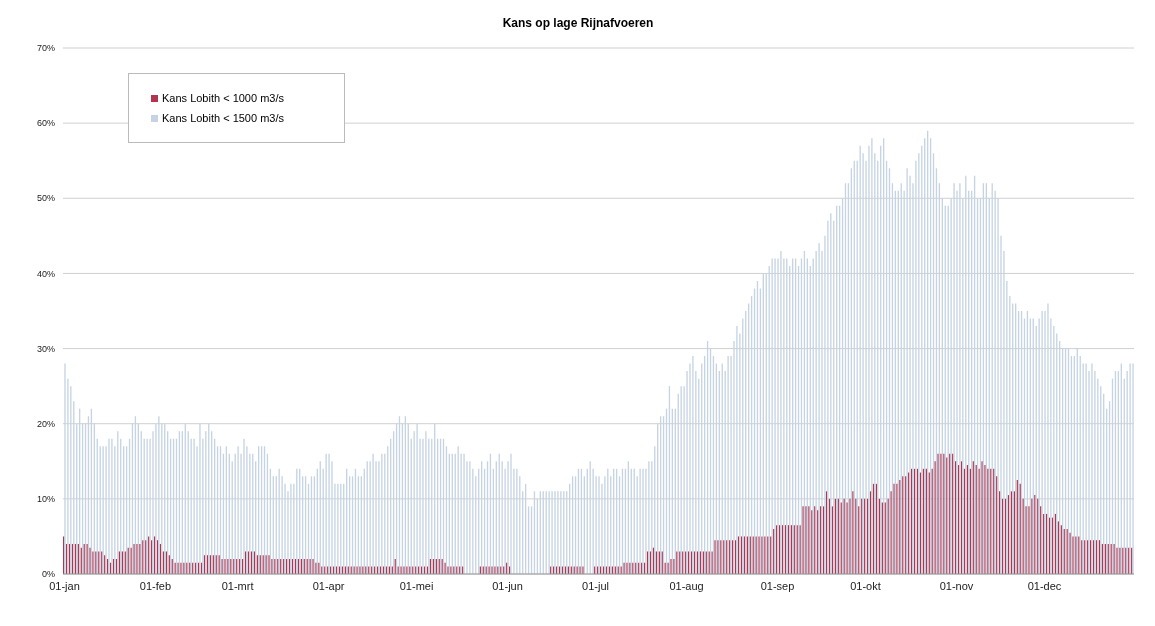 The height and width of the screenshot is (626, 1155). What do you see at coordinates (48, 574) in the screenshot?
I see `y-tick-label: 0%` at bounding box center [48, 574].